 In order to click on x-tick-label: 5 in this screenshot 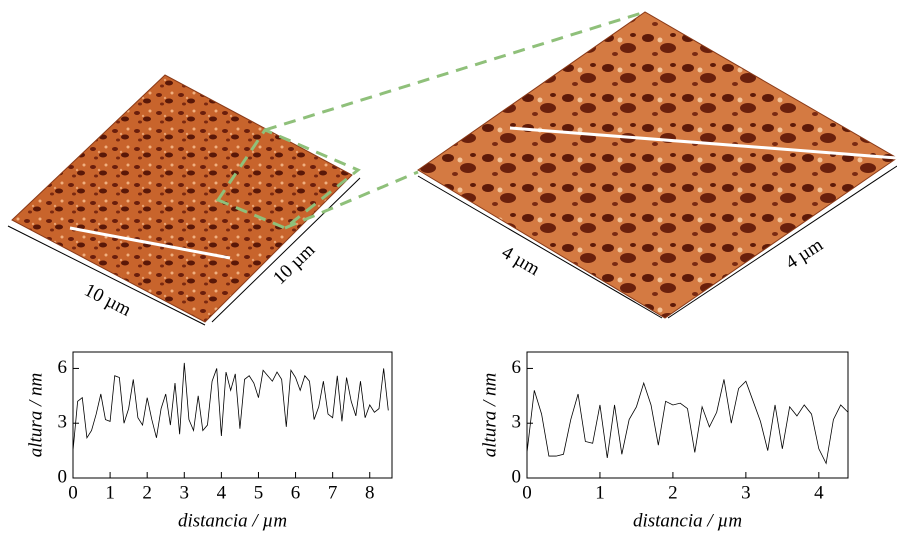, I will do `click(259, 492)`.